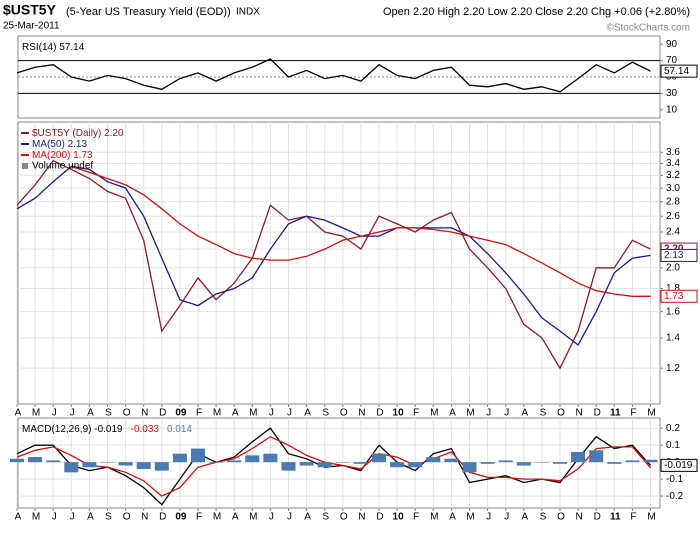  Describe the element at coordinates (678, 465) in the screenshot. I see `value-box-label: -0.019` at that location.